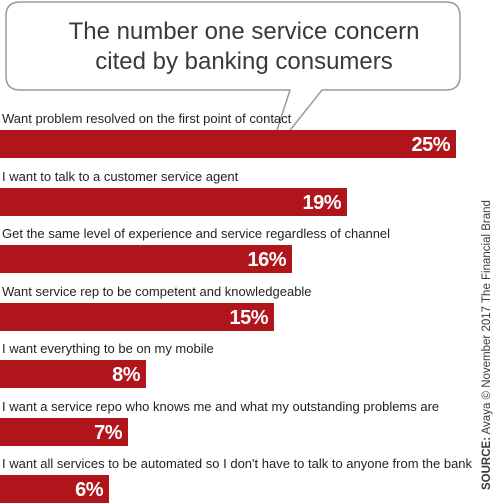  Describe the element at coordinates (54, 489) in the screenshot. I see `bar: 6%` at that location.